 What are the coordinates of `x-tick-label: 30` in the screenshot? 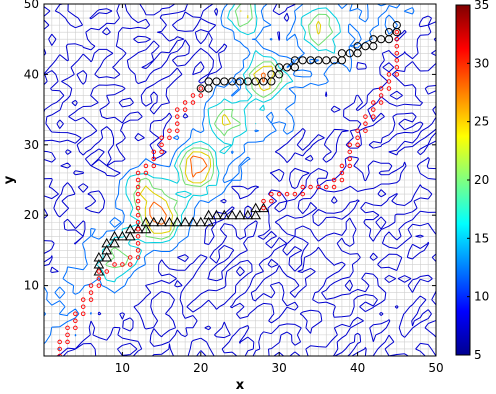 It's located at (279, 368).